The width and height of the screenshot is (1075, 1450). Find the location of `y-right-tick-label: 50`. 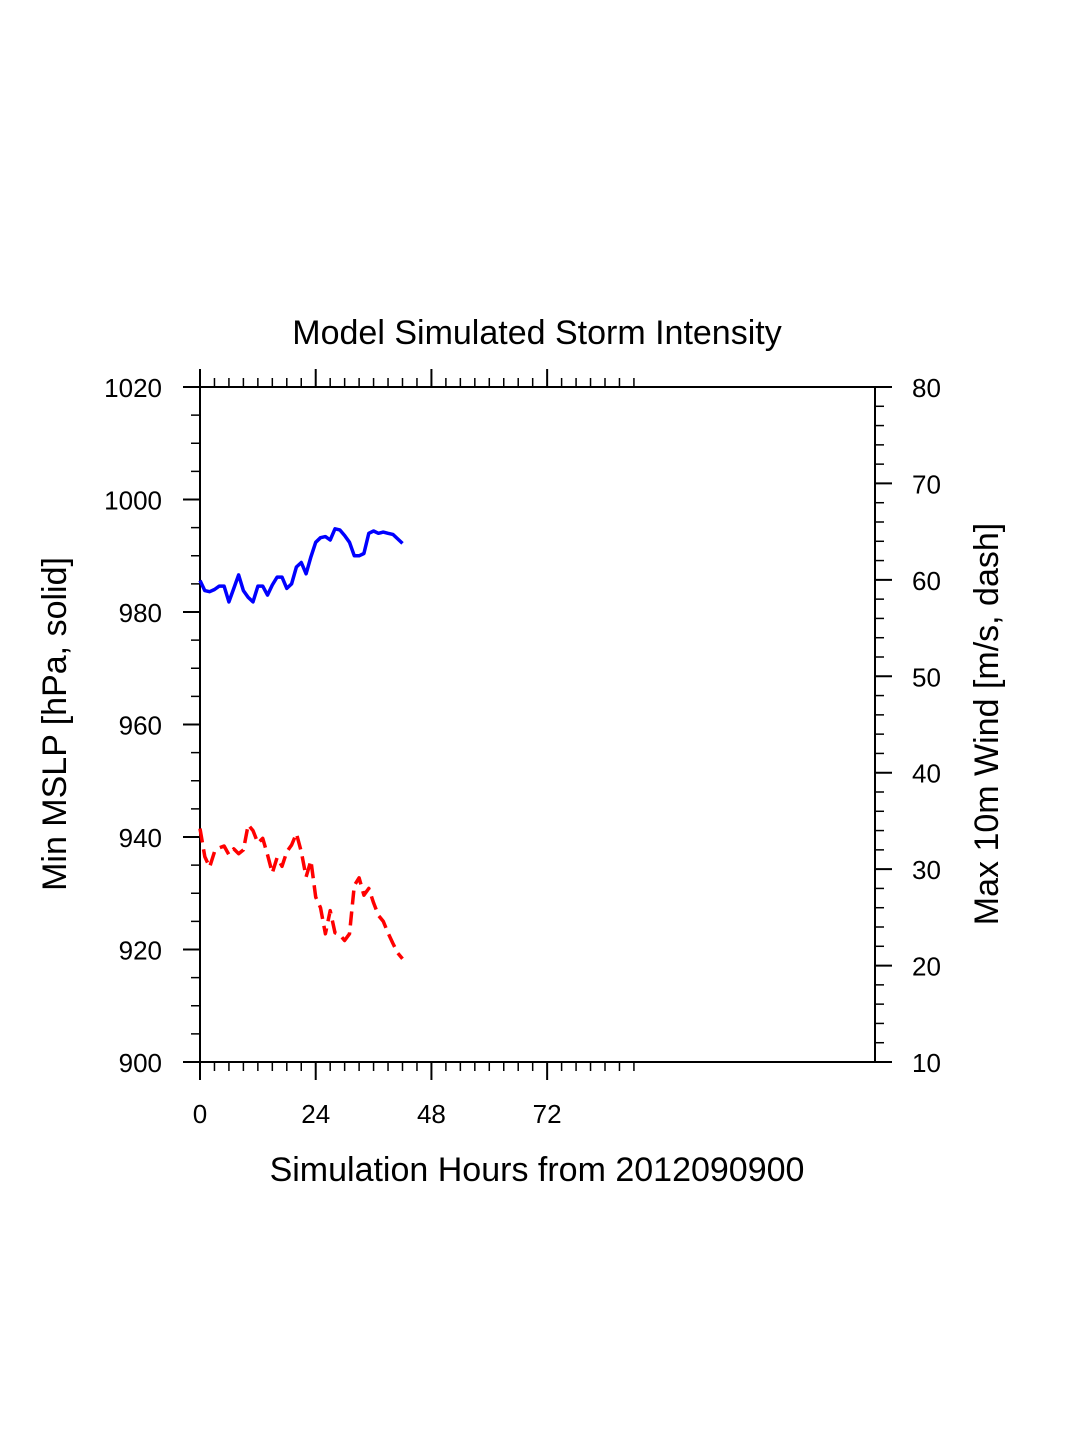

y-right-tick-label: 50 is located at coordinates (926, 677).